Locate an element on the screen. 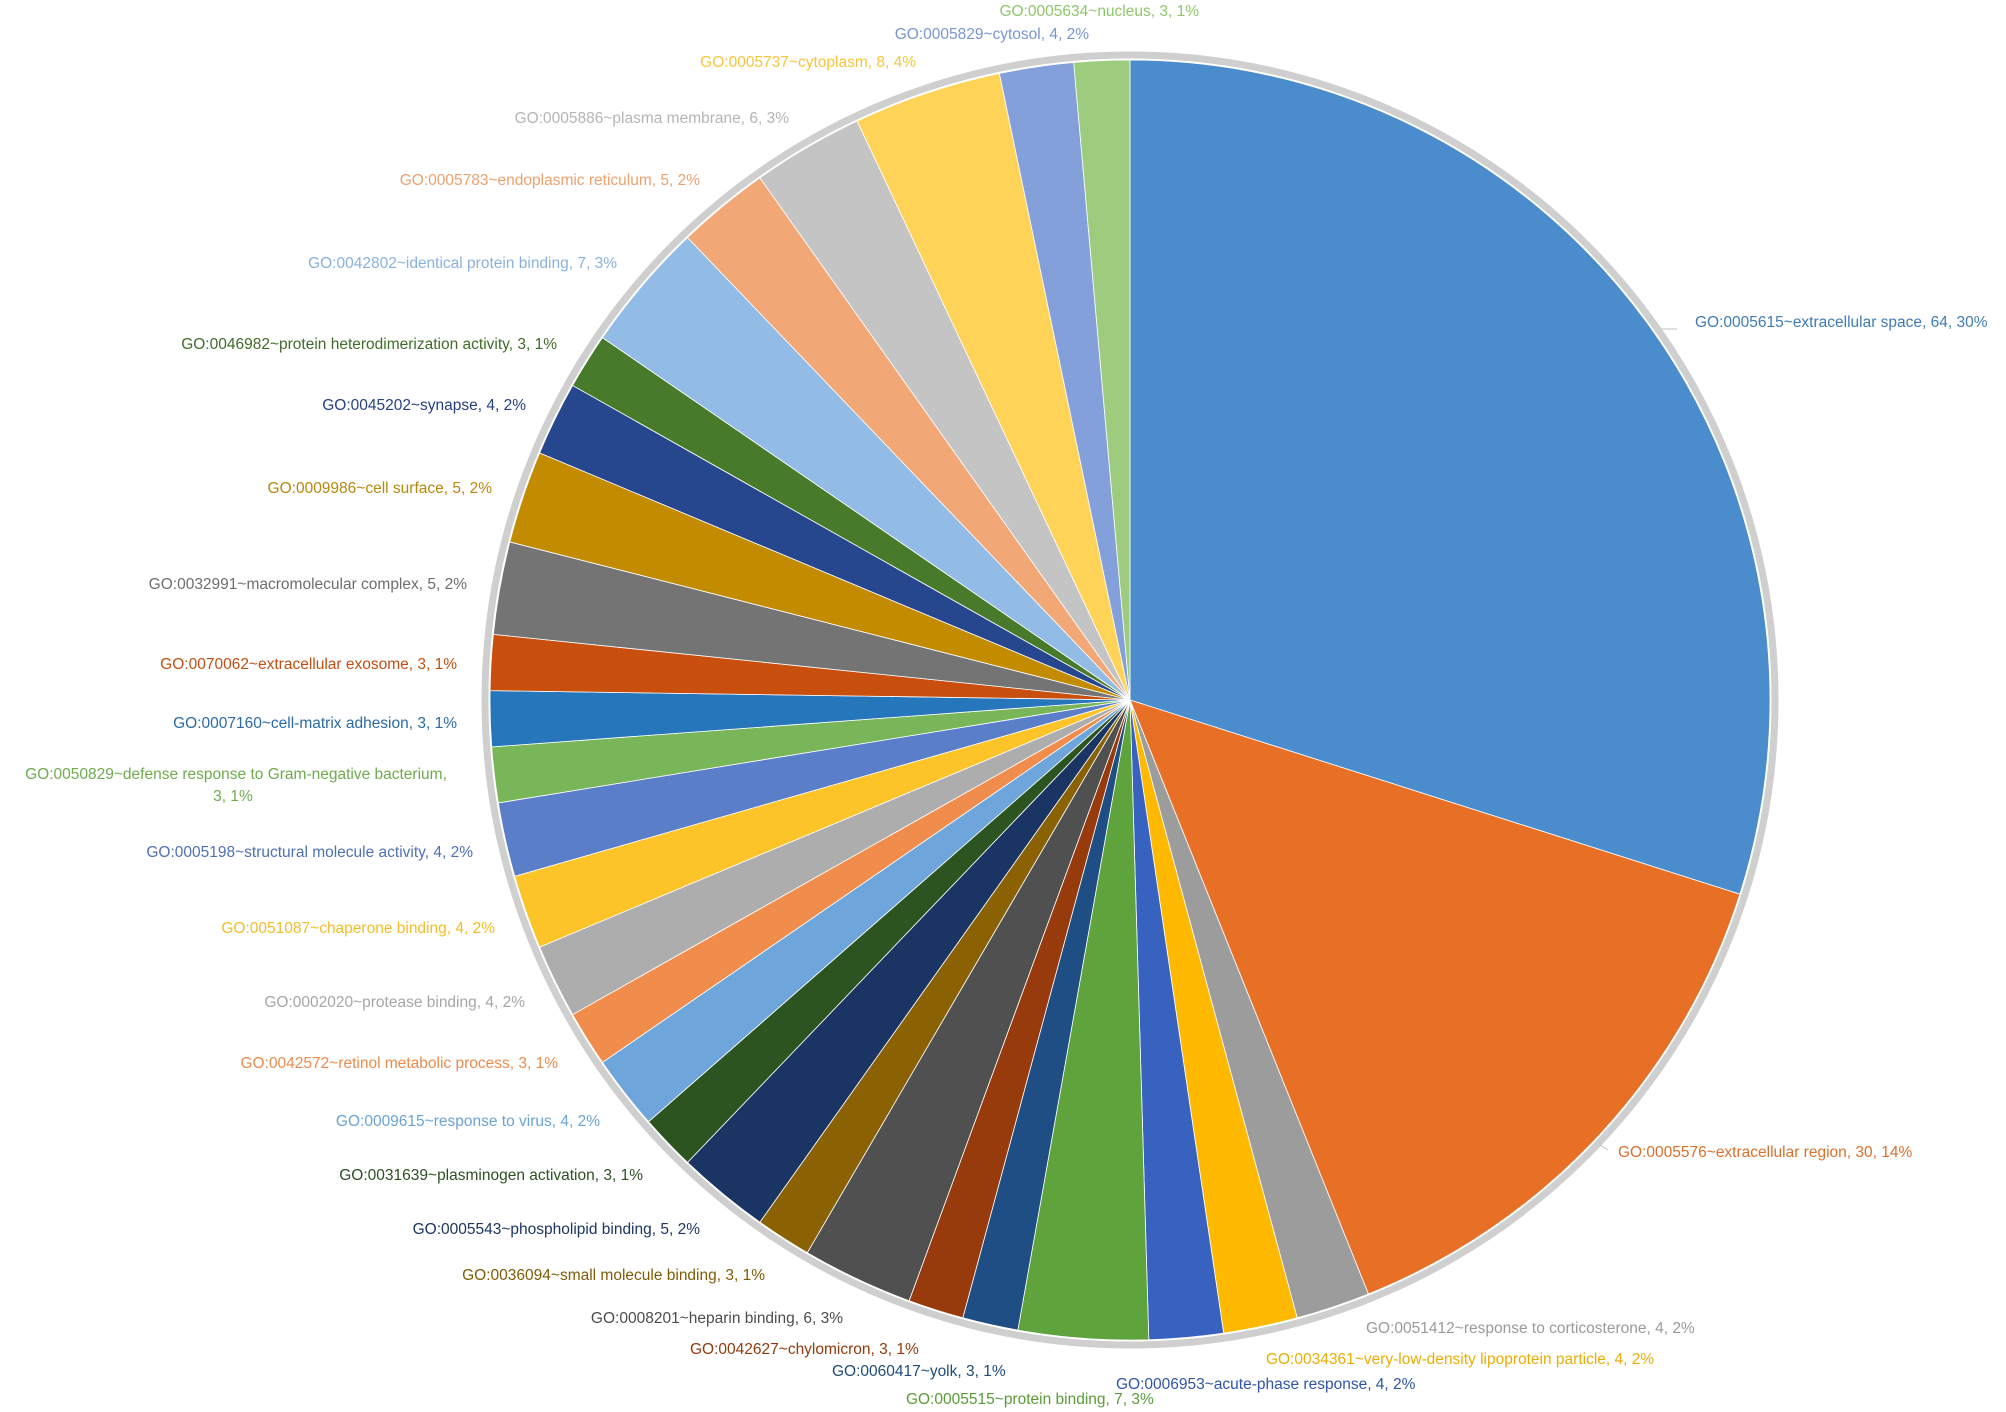 The image size is (2006, 1412). slice-label-1: GO:0005615~extracellular space, 64, 30% is located at coordinates (1841, 322).